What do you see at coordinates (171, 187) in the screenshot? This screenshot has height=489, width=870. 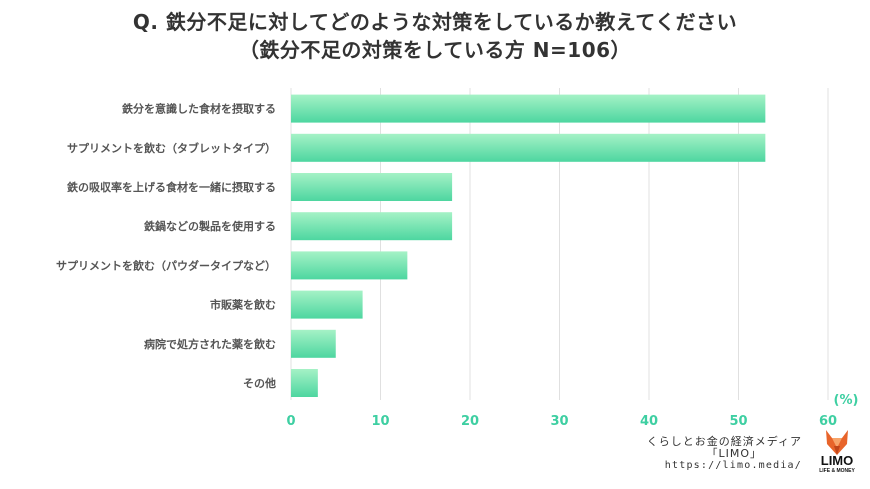 I see `category-label: 鉄の吸収率を上げる食材を一緒に摂取する` at bounding box center [171, 187].